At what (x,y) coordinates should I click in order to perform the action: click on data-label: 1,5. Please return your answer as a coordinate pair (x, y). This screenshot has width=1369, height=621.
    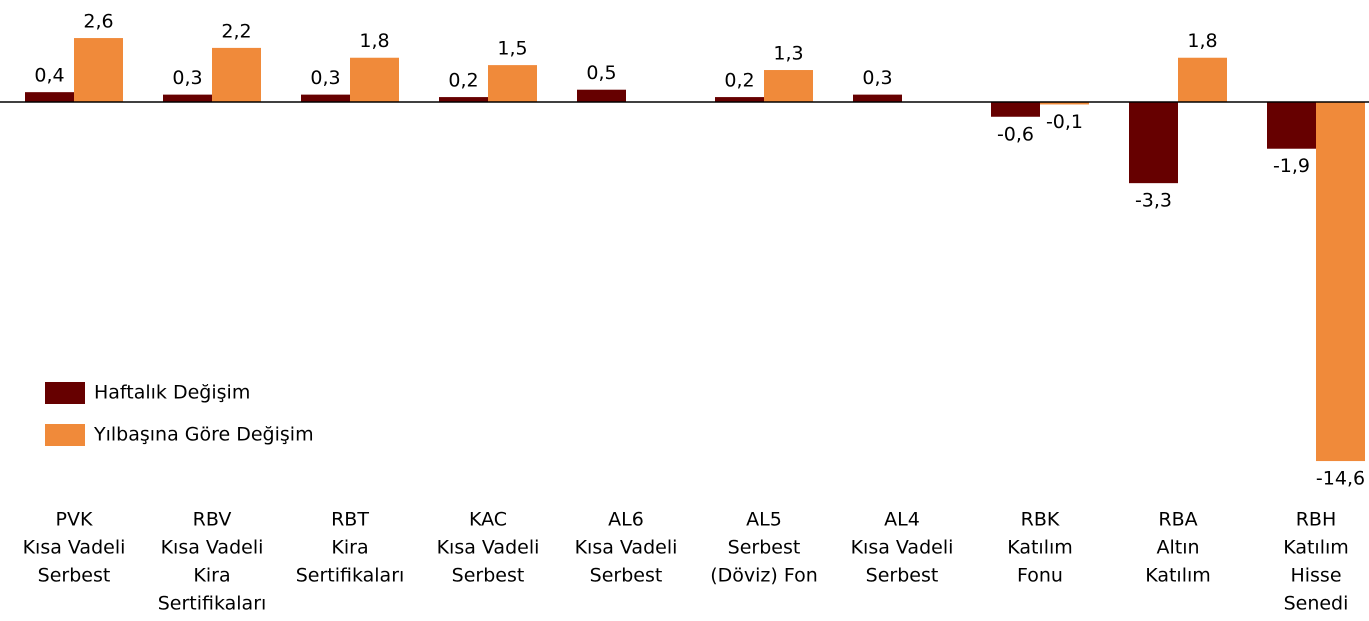
    Looking at the image, I should click on (512, 49).